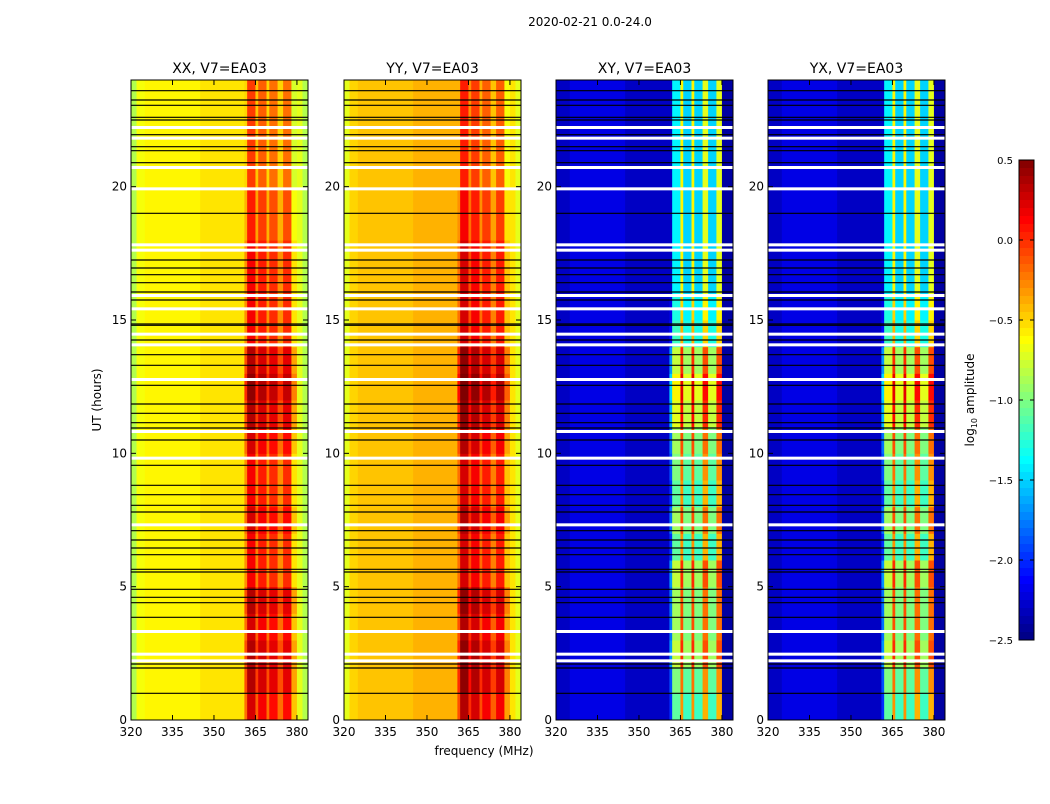  What do you see at coordinates (385, 732) in the screenshot?
I see `x-tick-label: 335` at bounding box center [385, 732].